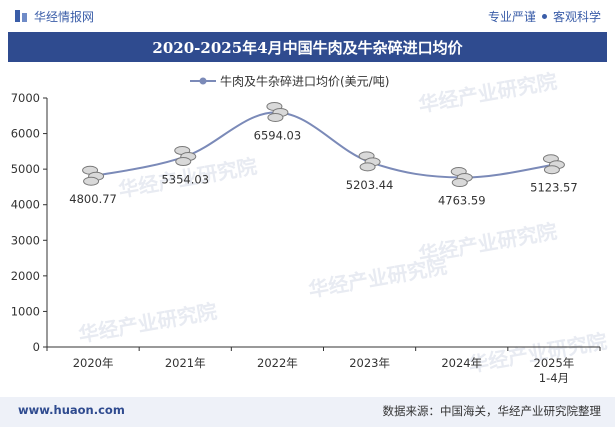  I want to click on x-tick-label: 1-4月, so click(554, 378).